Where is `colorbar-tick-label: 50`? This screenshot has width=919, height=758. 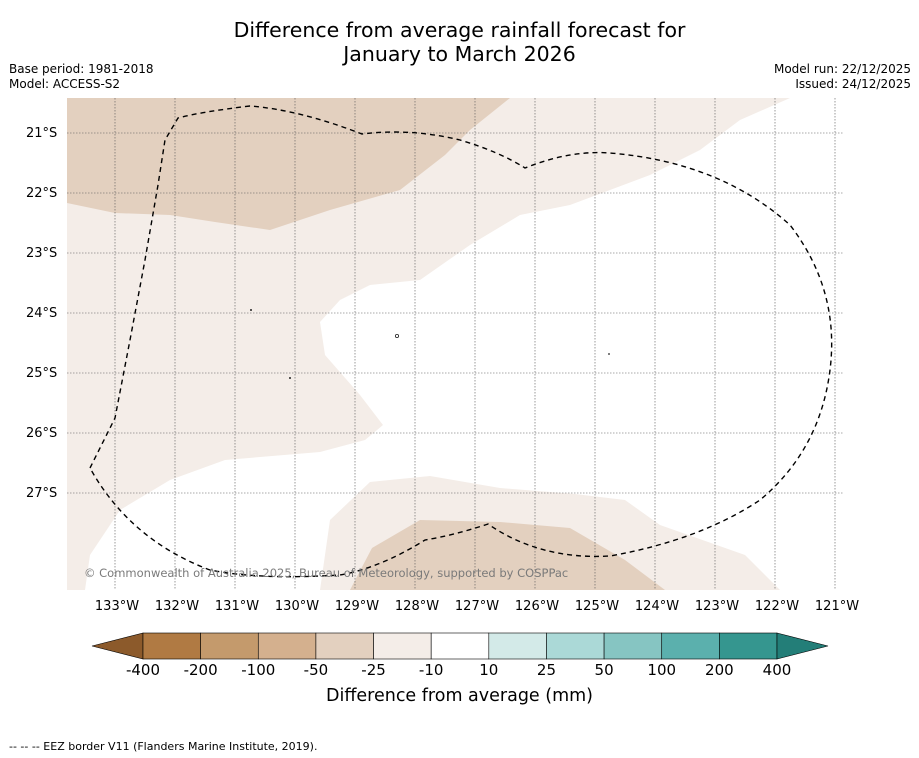 colorbar-tick-label: 50 is located at coordinates (604, 670).